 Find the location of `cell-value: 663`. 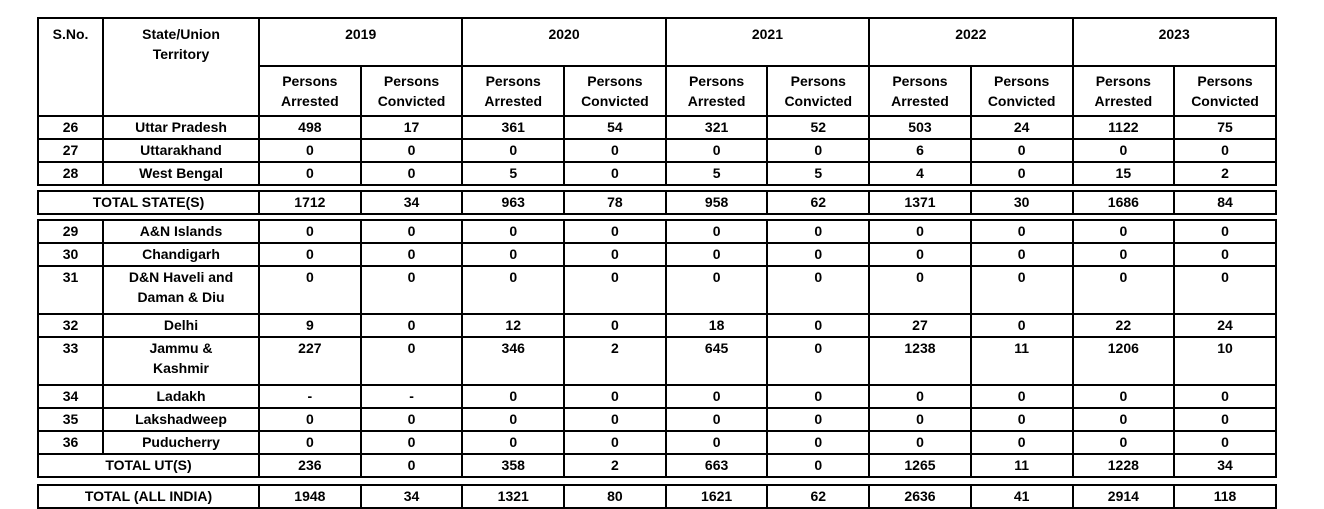

cell-value: 663 is located at coordinates (716, 465).